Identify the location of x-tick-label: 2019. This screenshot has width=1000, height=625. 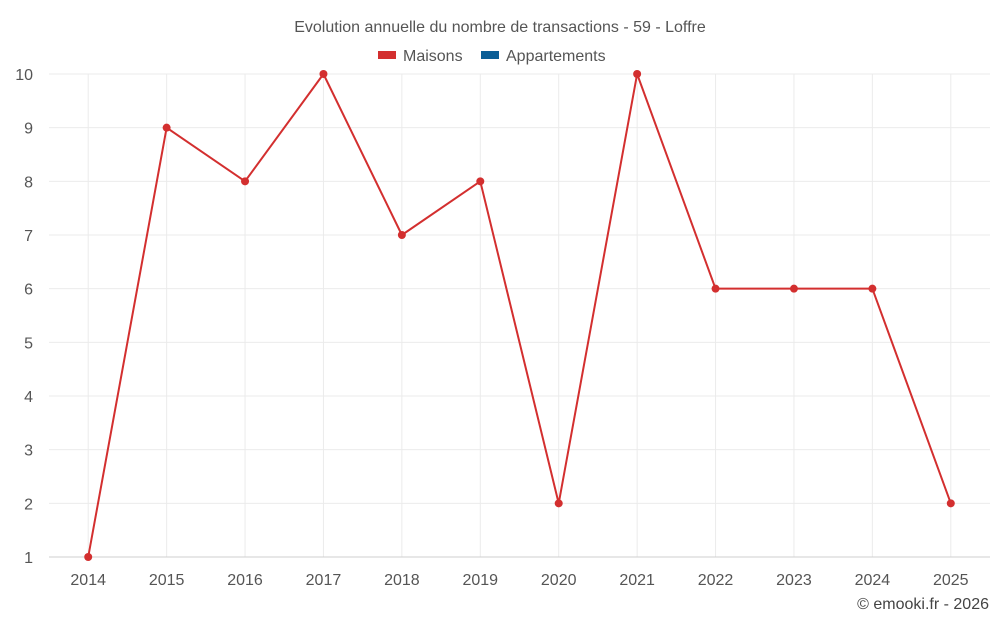
(480, 580).